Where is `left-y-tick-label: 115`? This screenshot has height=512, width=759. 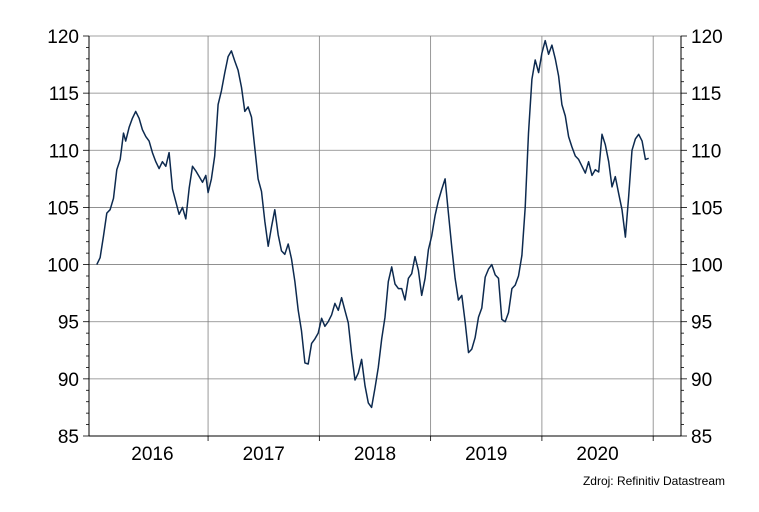 left-y-tick-label: 115 is located at coordinates (64, 94).